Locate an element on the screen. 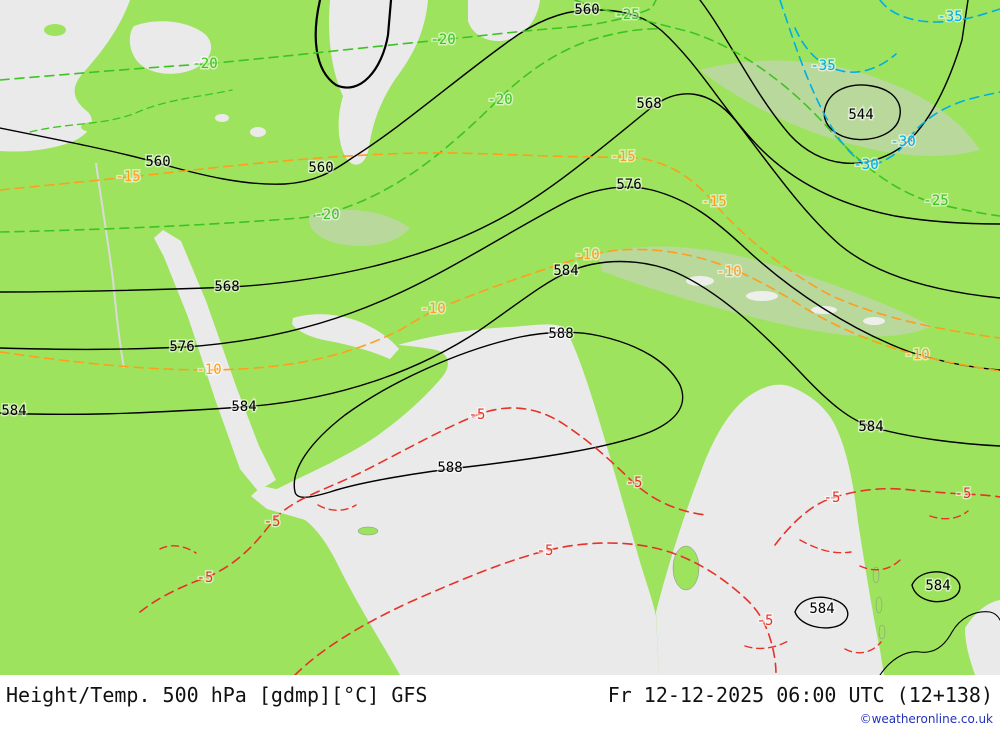 The height and width of the screenshot is (733, 1000). contour-temp-minus35-b is located at coordinates (845, 50).